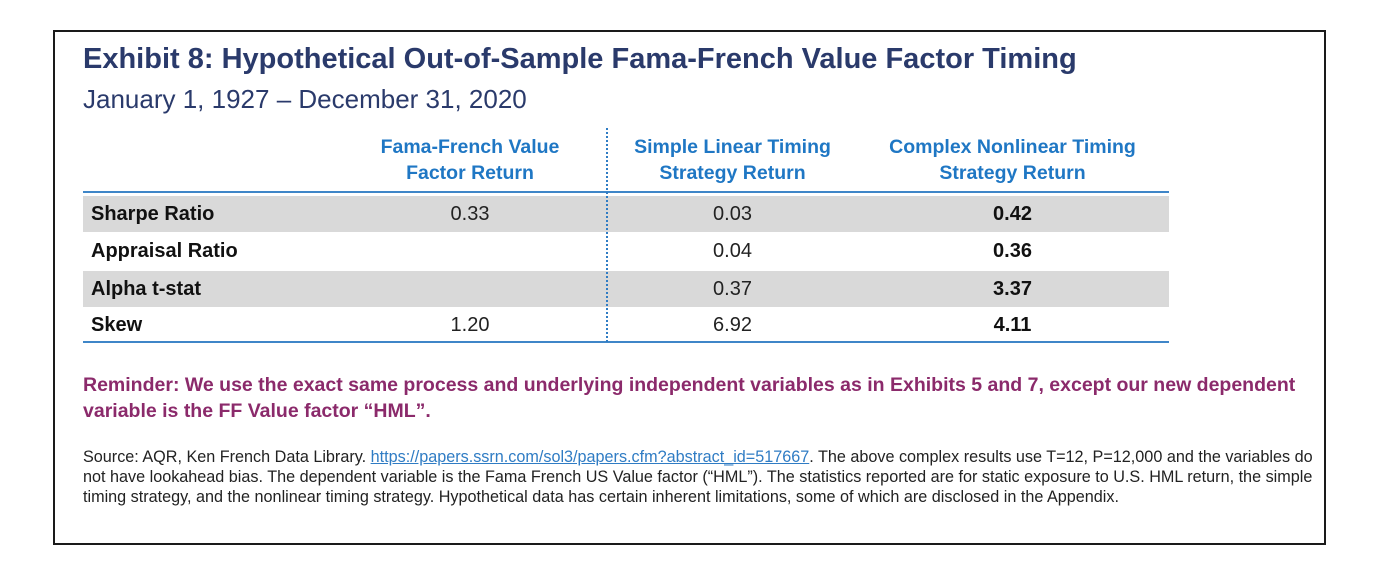 This screenshot has height=578, width=1374. I want to click on column-header-simple-linear: Simple Linear Timing Strategy Return, so click(732, 160).